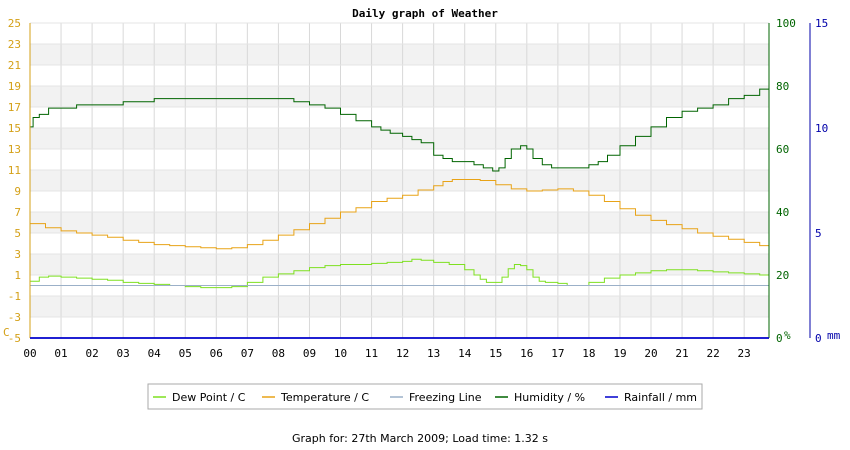 The width and height of the screenshot is (850, 450). What do you see at coordinates (14, 128) in the screenshot?
I see `left-tick-label: 15` at bounding box center [14, 128].